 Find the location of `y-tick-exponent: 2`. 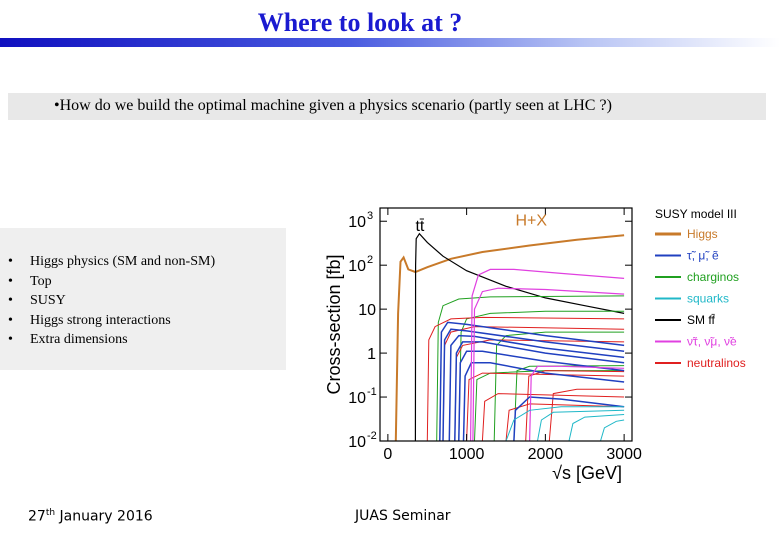

y-tick-exponent: 2 is located at coordinates (370, 260).